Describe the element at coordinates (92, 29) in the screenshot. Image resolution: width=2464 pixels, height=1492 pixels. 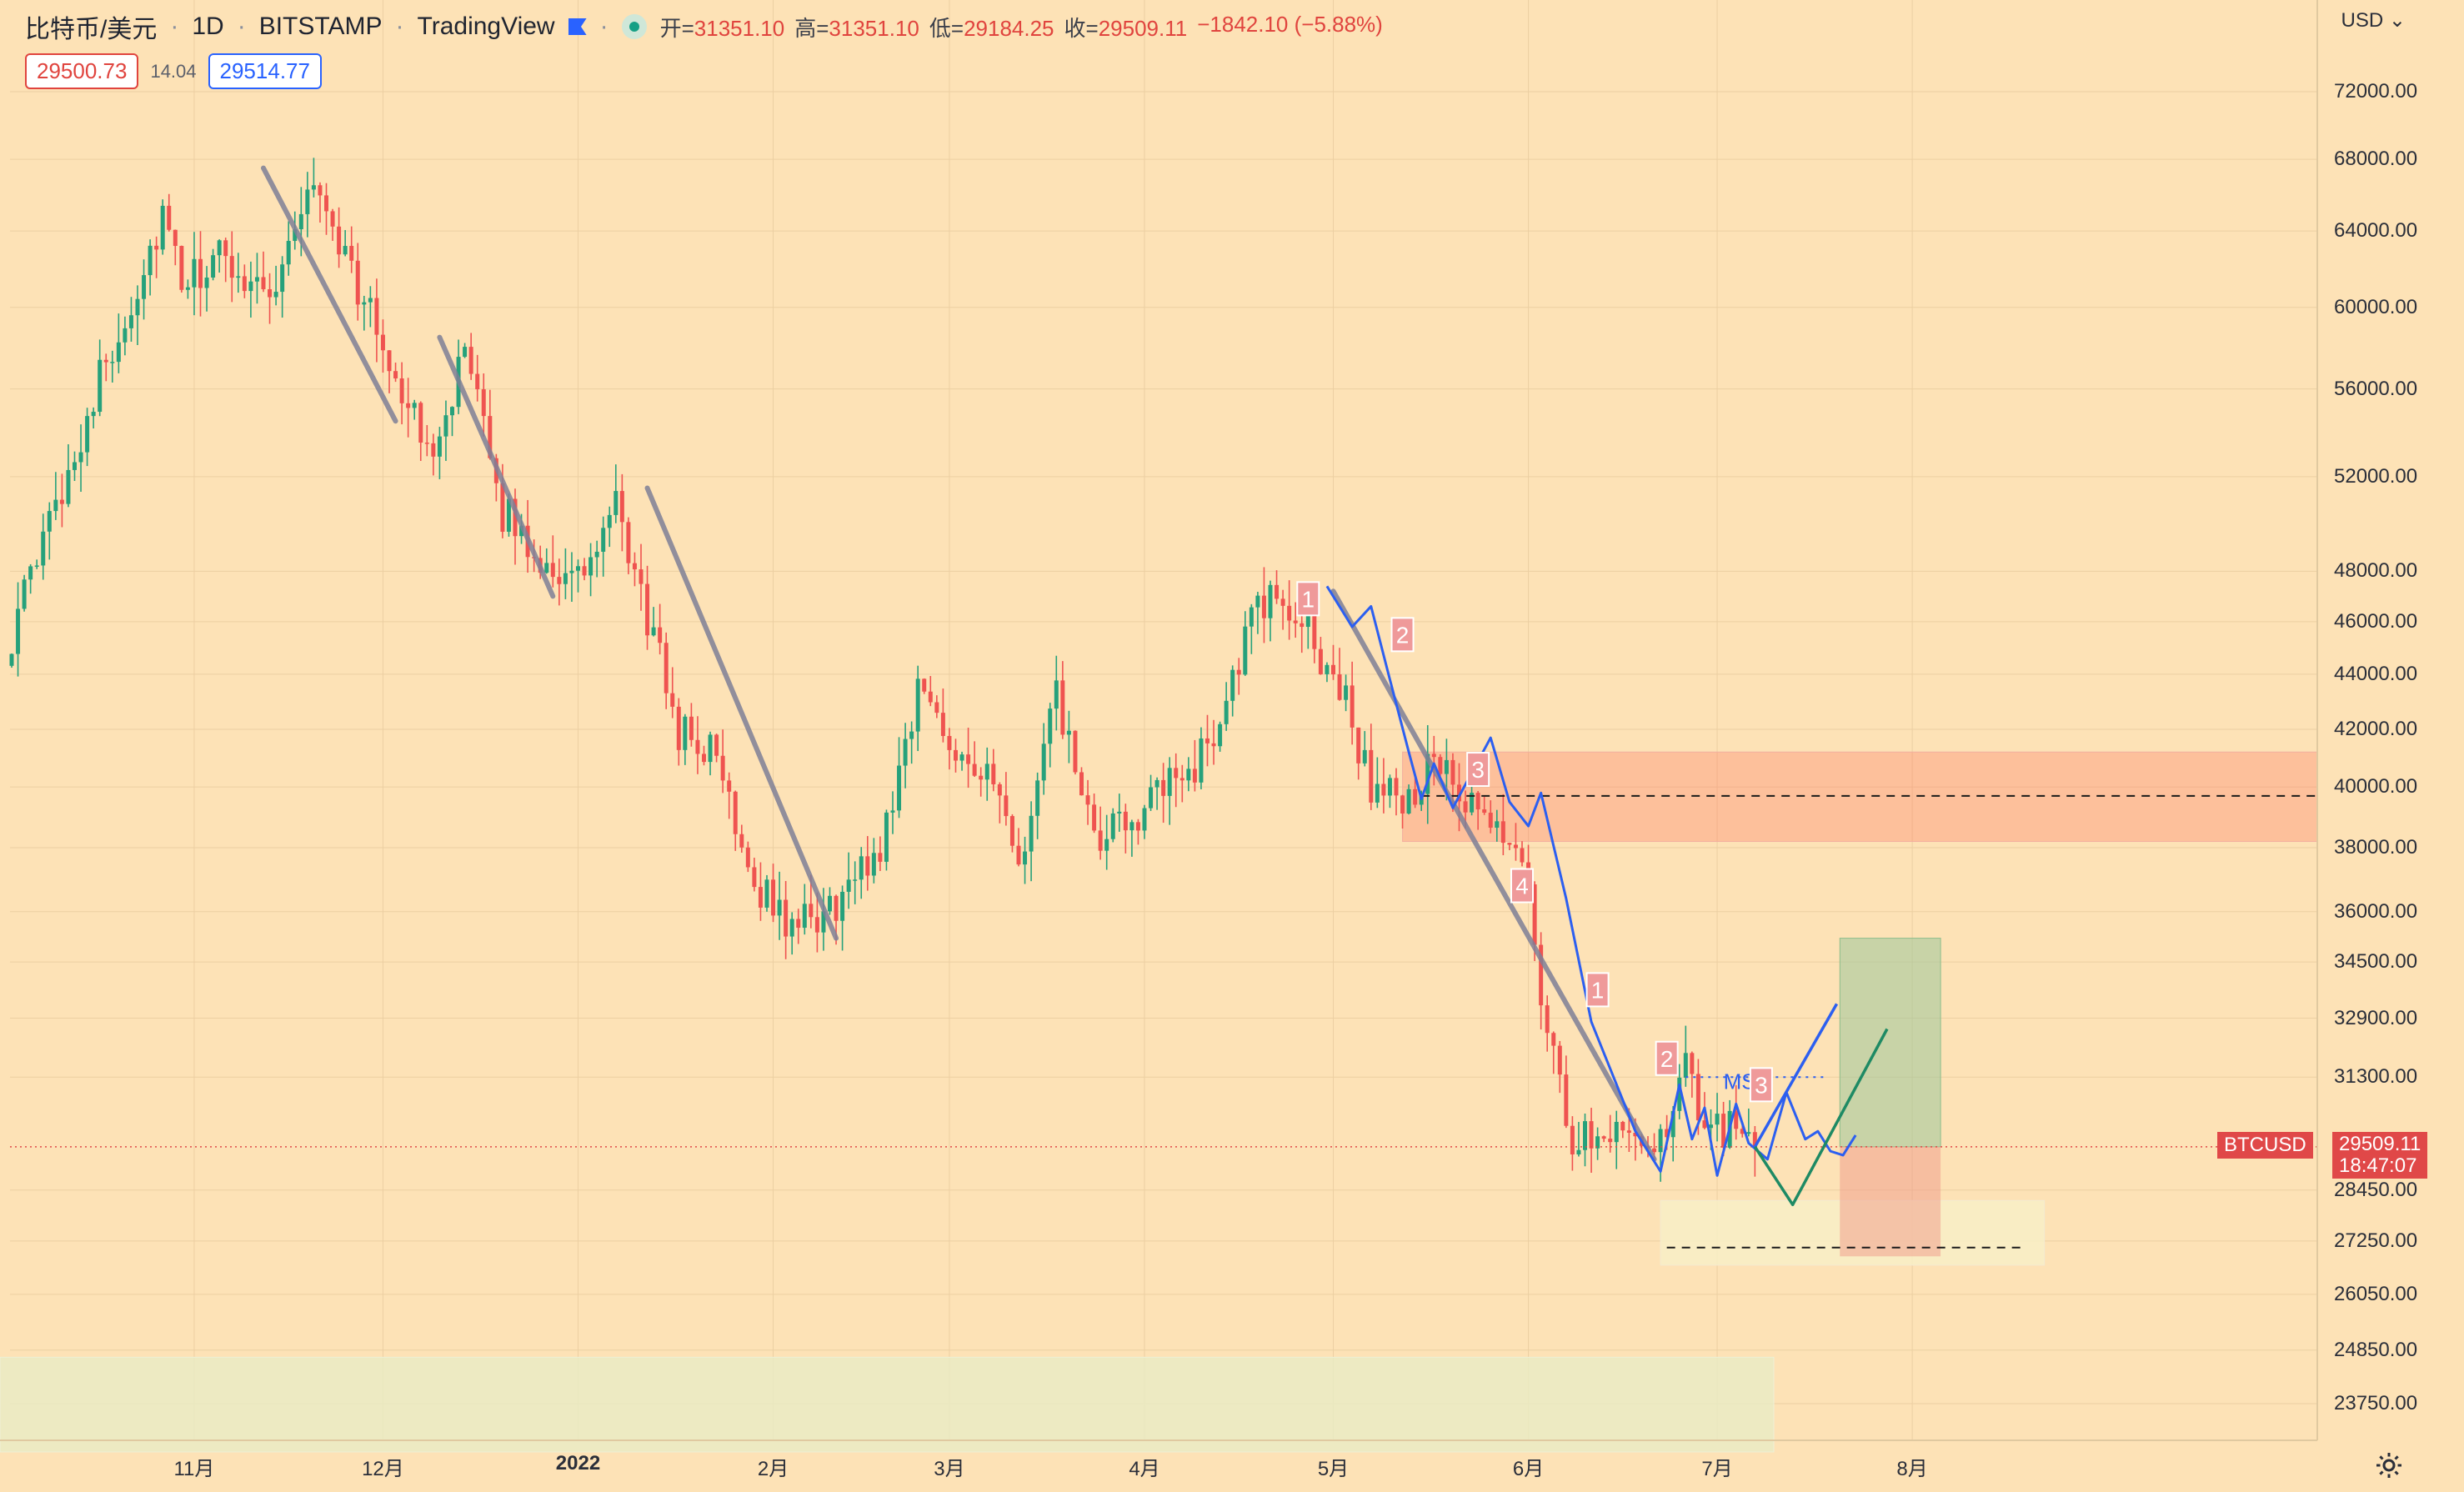
I see `symbol-name: 比特币/美元` at that location.